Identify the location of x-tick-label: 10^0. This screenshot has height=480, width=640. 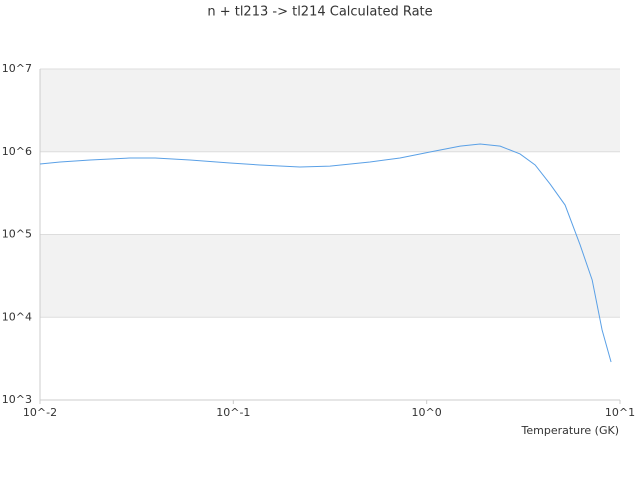
(427, 412).